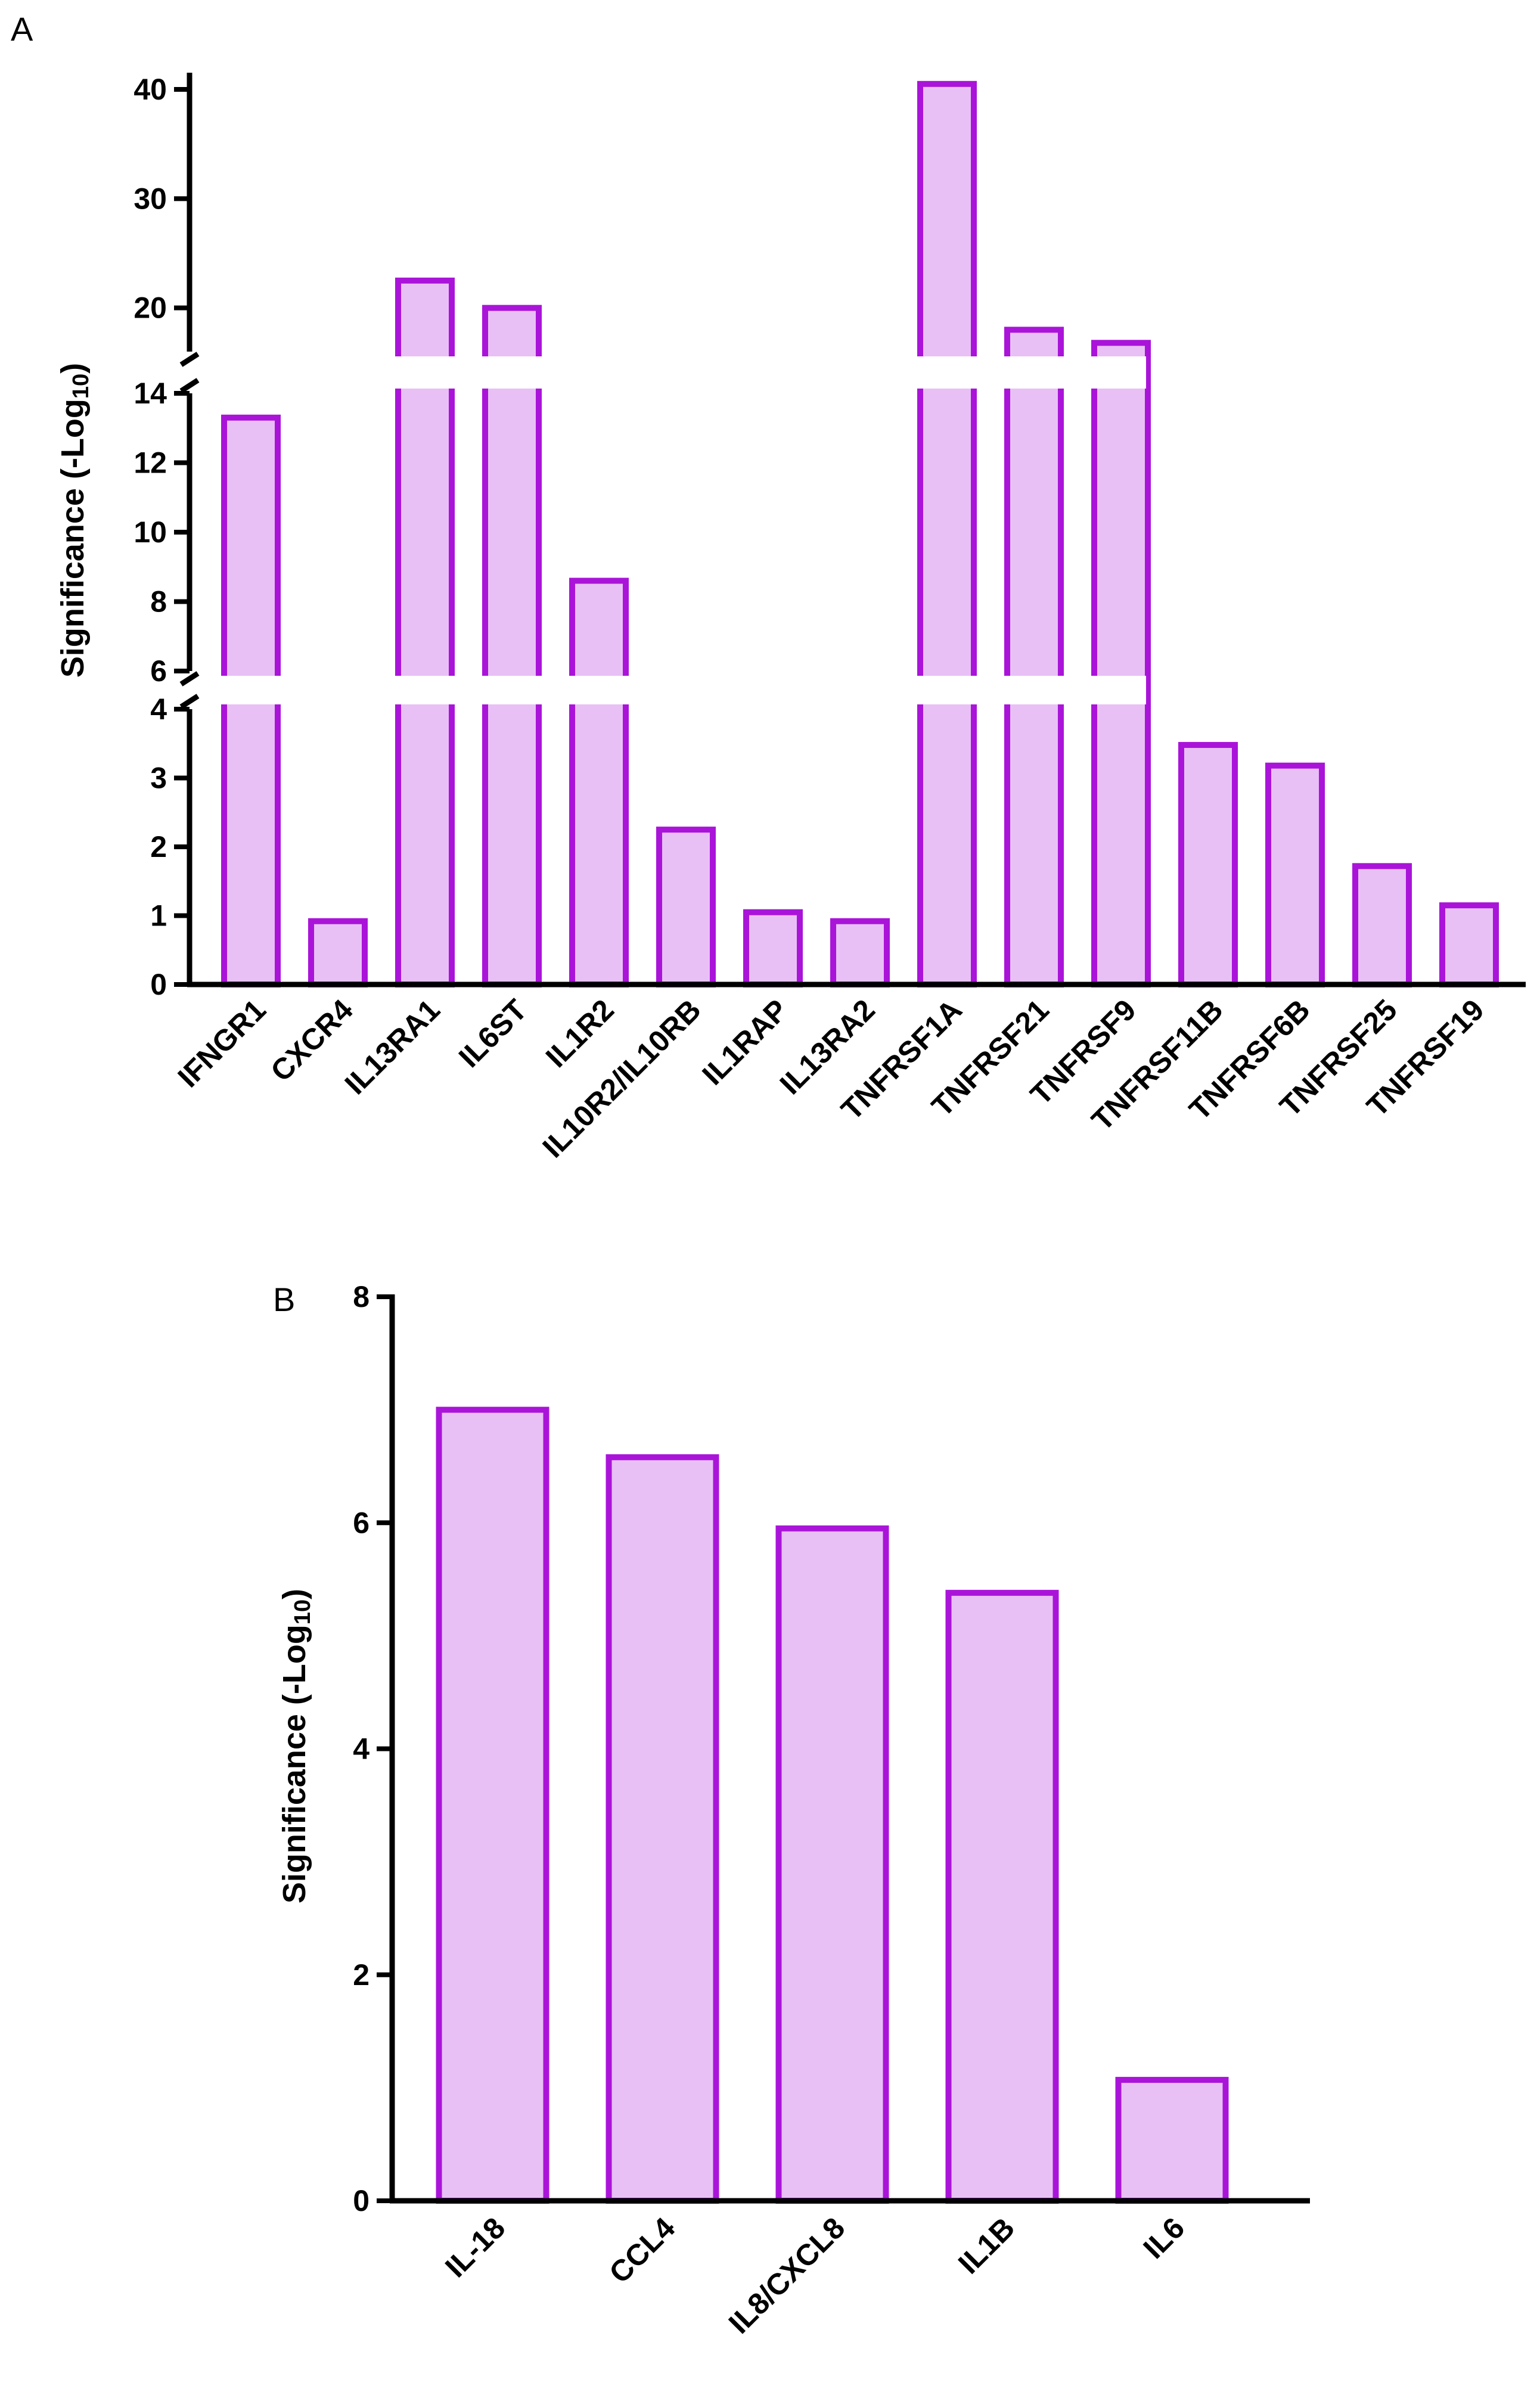  What do you see at coordinates (338, 953) in the screenshot?
I see `bar-cxcr4` at bounding box center [338, 953].